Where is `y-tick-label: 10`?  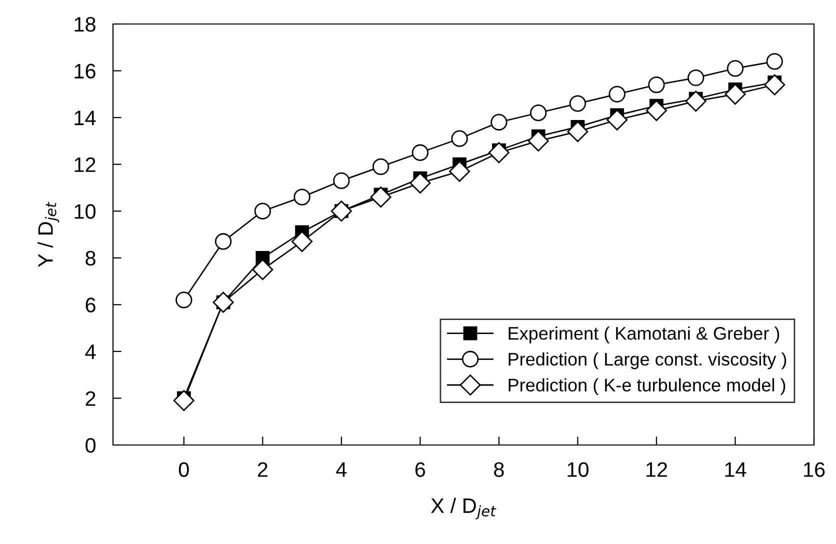 y-tick-label: 10 is located at coordinates (85, 211).